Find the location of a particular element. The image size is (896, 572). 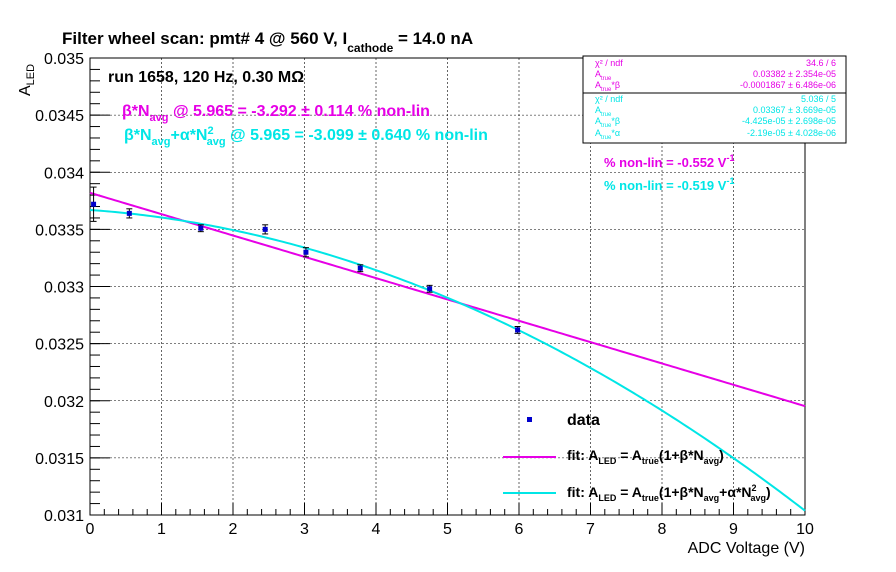

stat2-label-chi2: χ² / ndf is located at coordinates (609, 99).